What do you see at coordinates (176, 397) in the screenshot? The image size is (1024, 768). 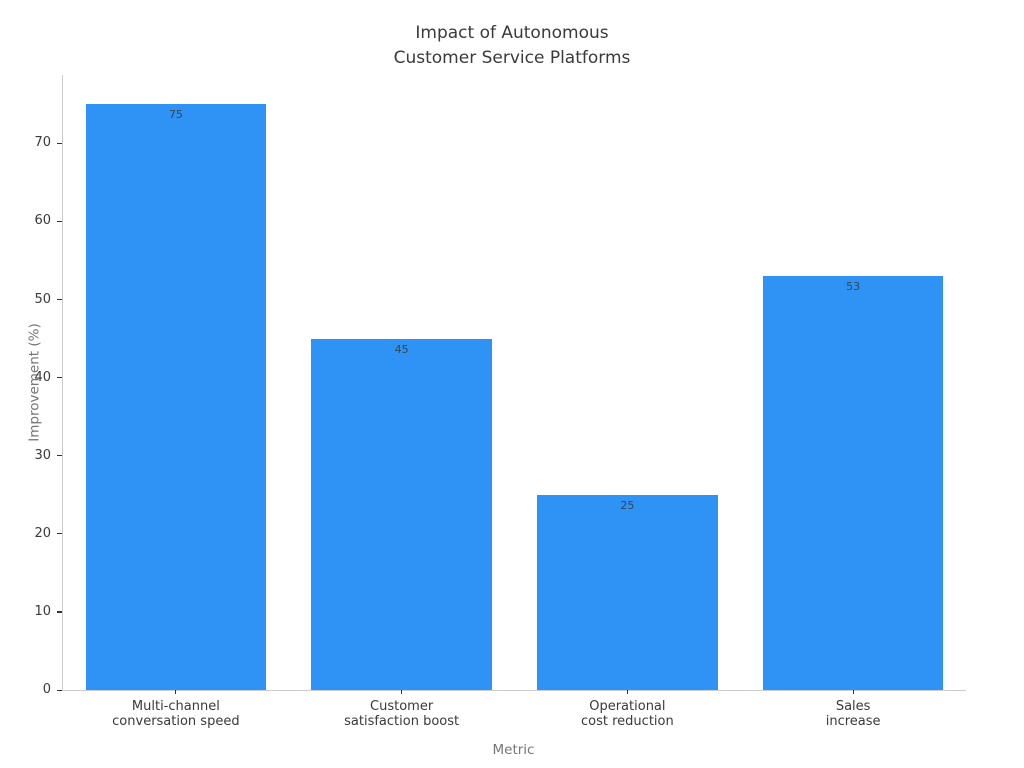 I see `bar: 75` at bounding box center [176, 397].